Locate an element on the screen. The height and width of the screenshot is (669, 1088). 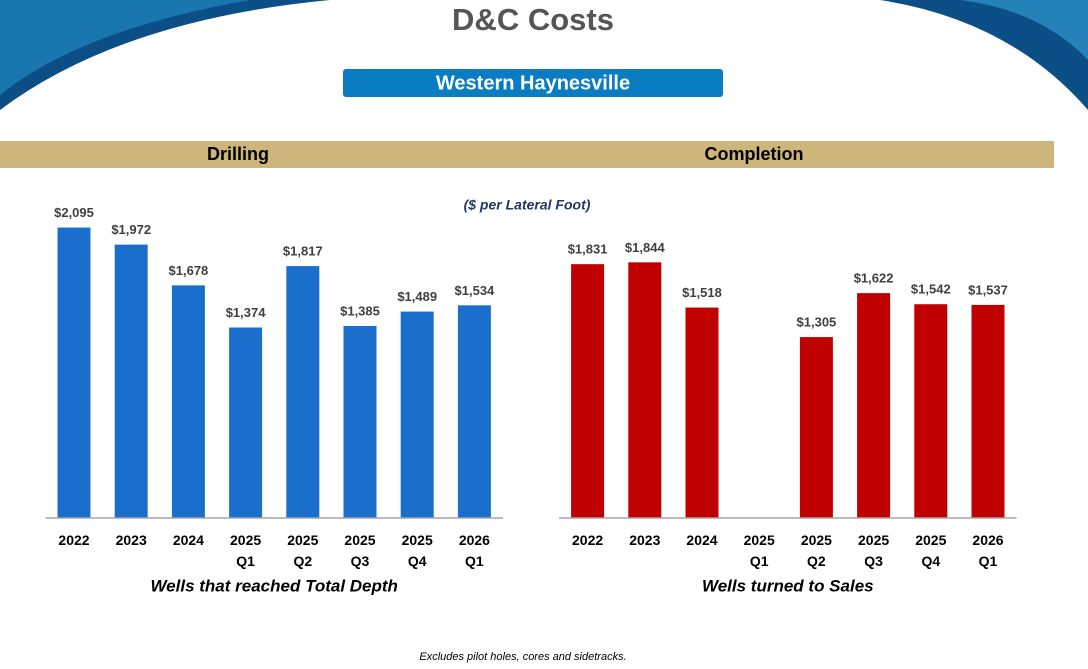
data-label: $1,537 is located at coordinates (988, 289).